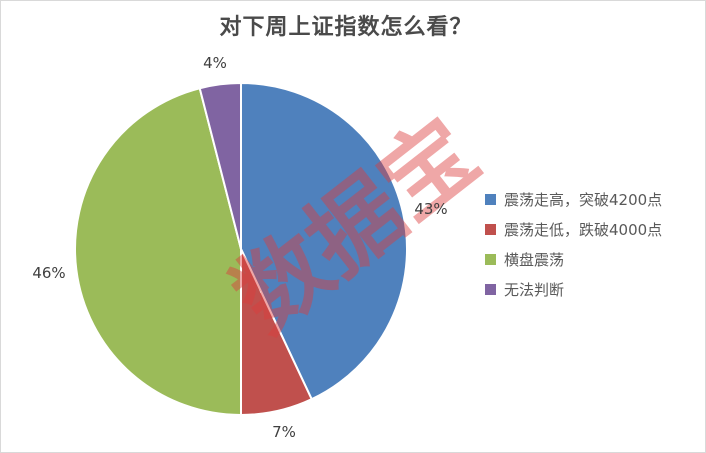  I want to click on legend-label: 震荡走低，跌破4000点, so click(583, 229).